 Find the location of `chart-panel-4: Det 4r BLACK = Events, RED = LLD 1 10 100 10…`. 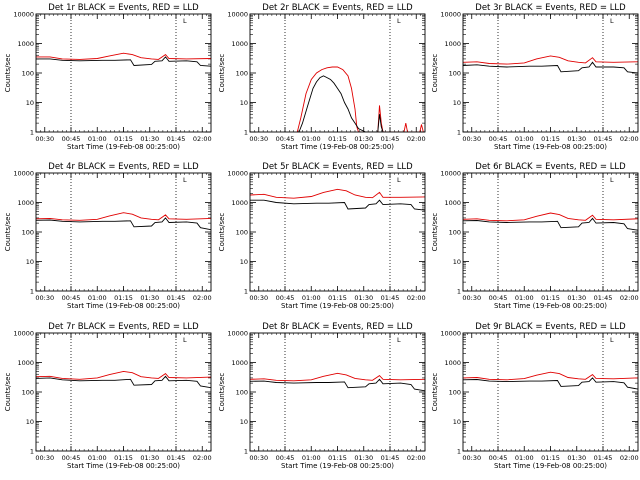

chart-panel-4: Det 4r BLACK = Events, RED = LLD 1 10 100 10… is located at coordinates (108, 236).